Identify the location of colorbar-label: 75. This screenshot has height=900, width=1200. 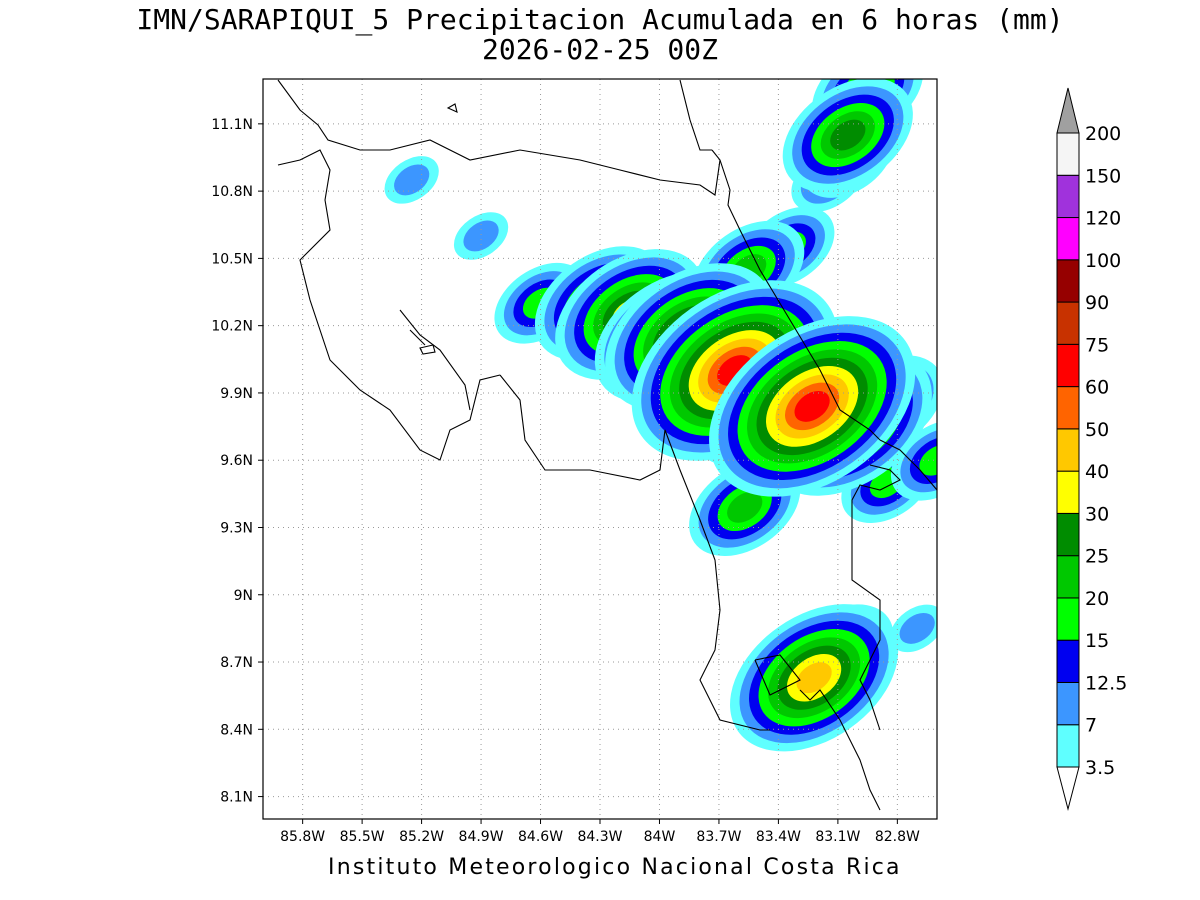
(1097, 345).